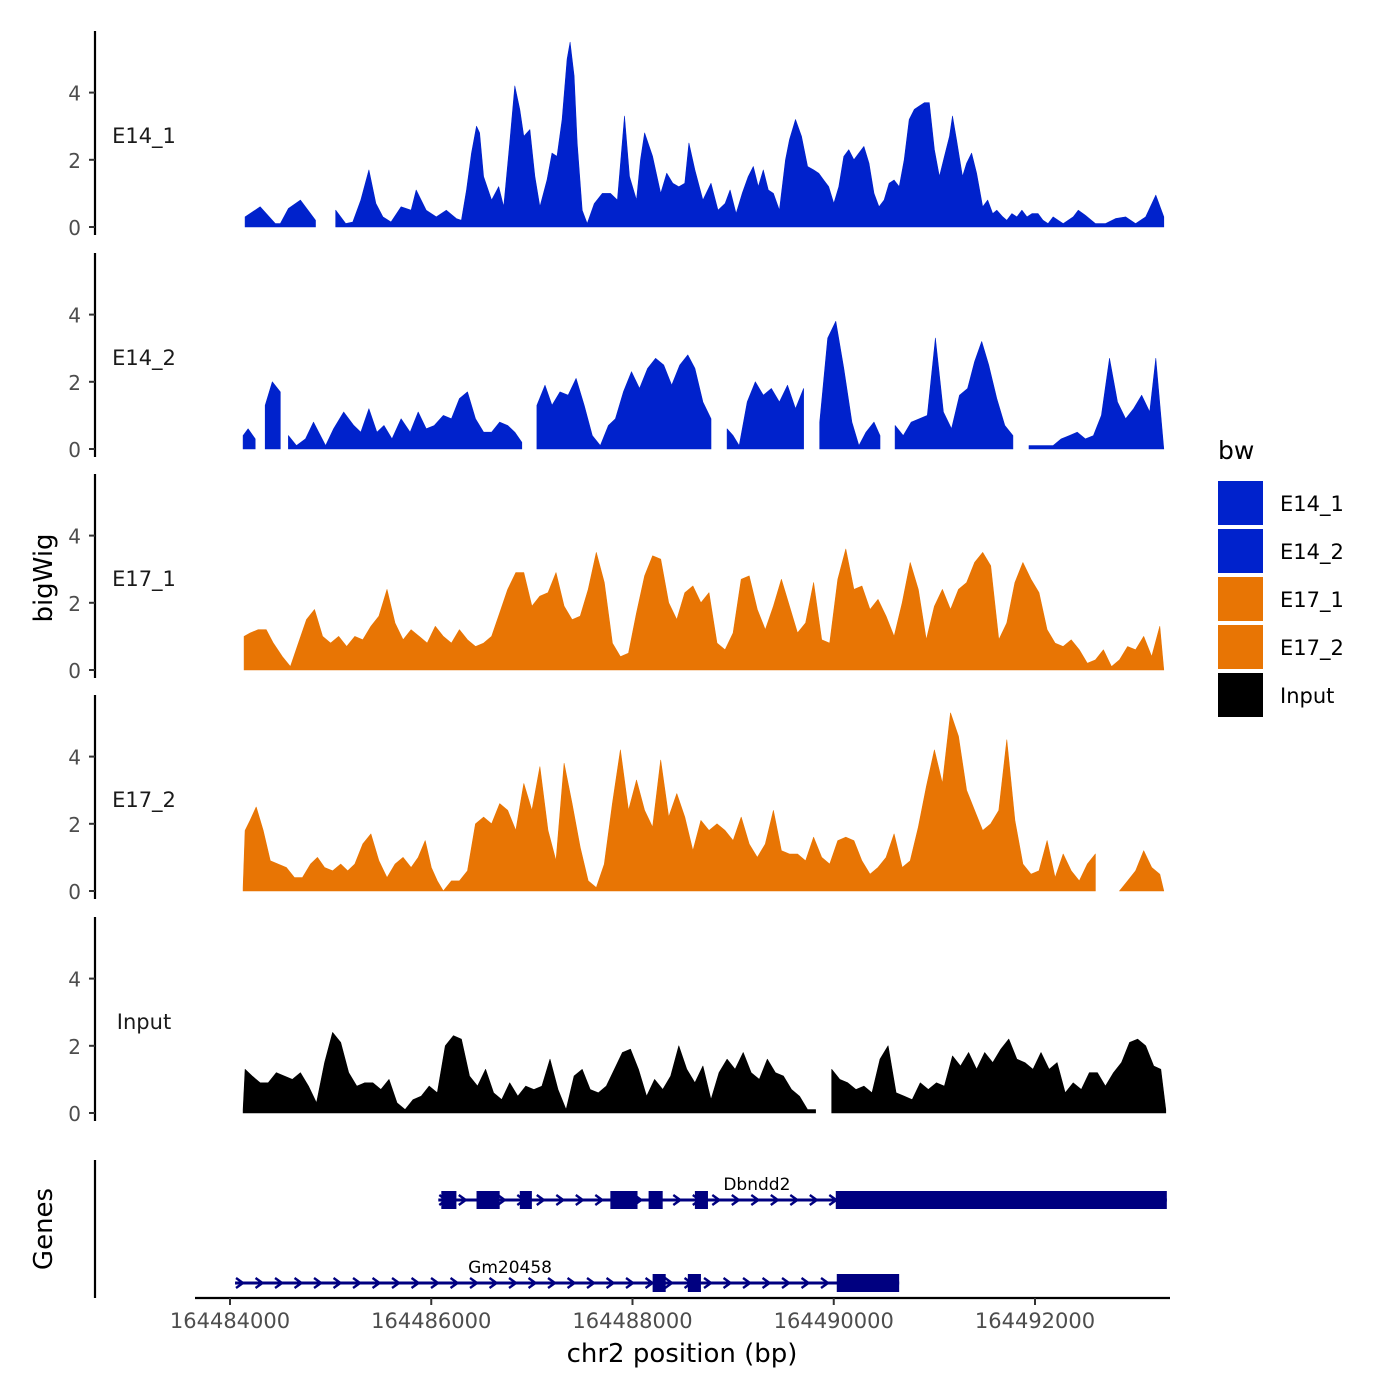 The image size is (1400, 1400). Describe the element at coordinates (1312, 504) in the screenshot. I see `legend-label: E14_1` at that location.